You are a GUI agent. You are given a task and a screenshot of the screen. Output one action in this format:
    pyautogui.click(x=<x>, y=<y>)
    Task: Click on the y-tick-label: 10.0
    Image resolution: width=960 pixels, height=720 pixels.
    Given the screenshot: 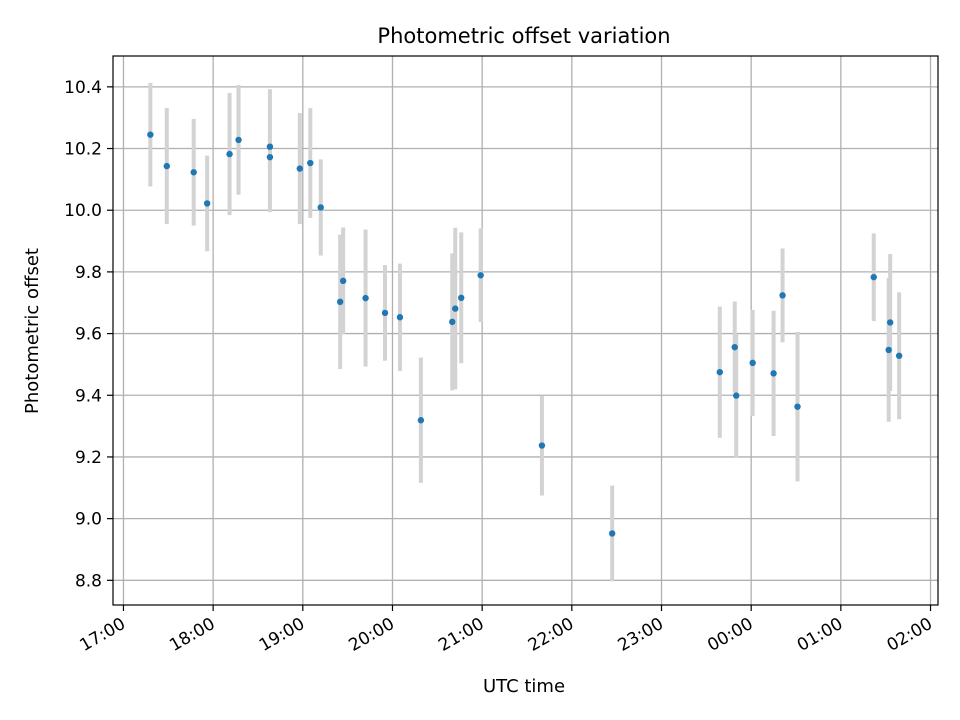 What is the action you would take?
    pyautogui.click(x=83, y=211)
    